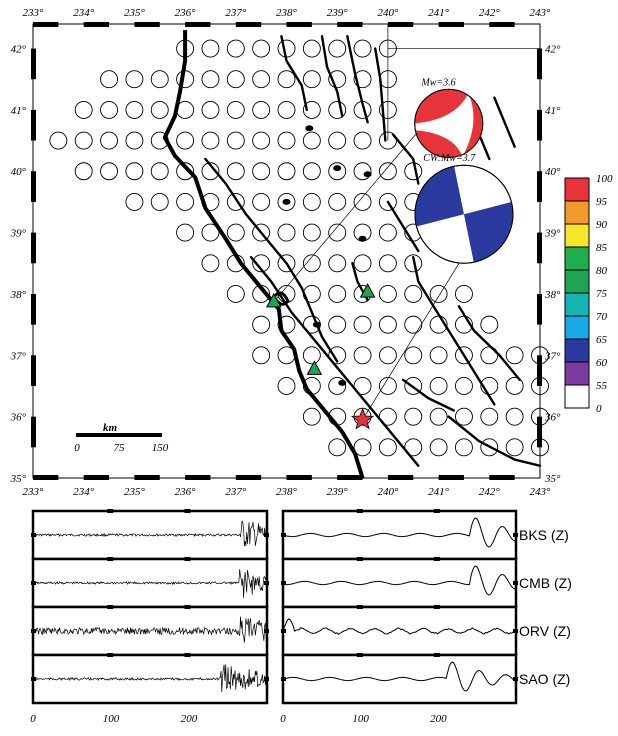 The image size is (618, 736). What do you see at coordinates (464, 208) in the screenshot?
I see `focal-mechanism-2: CW:Mw=3.7` at bounding box center [464, 208].